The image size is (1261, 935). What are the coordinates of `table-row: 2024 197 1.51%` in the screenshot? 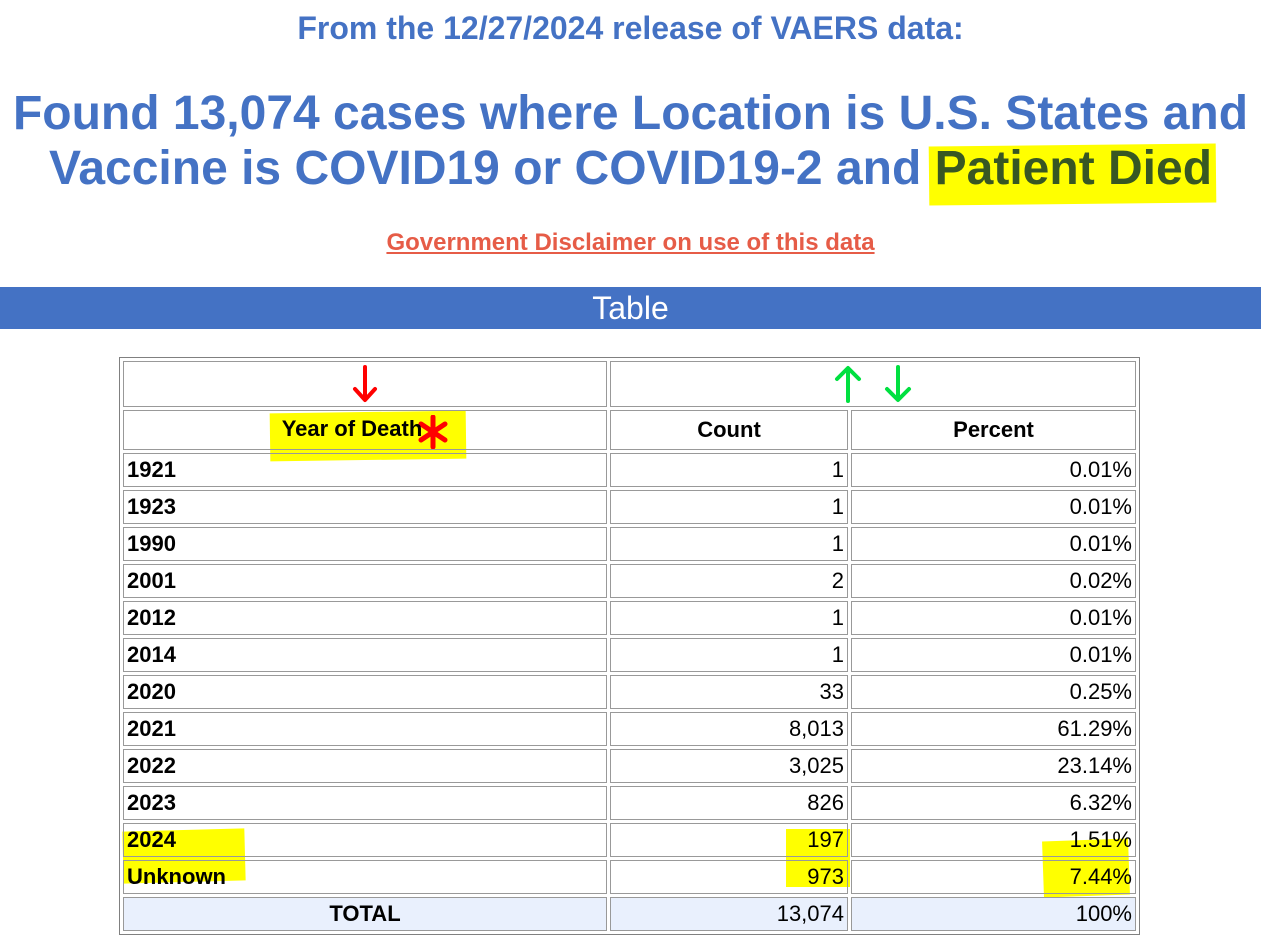 It's located at (629, 840).